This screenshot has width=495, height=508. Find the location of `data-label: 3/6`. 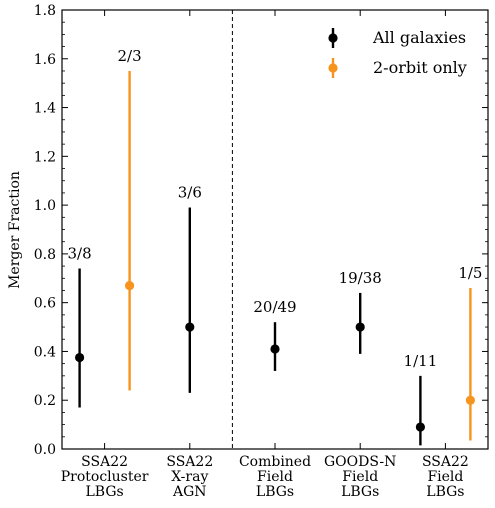

data-label: 3/6 is located at coordinates (190, 193).